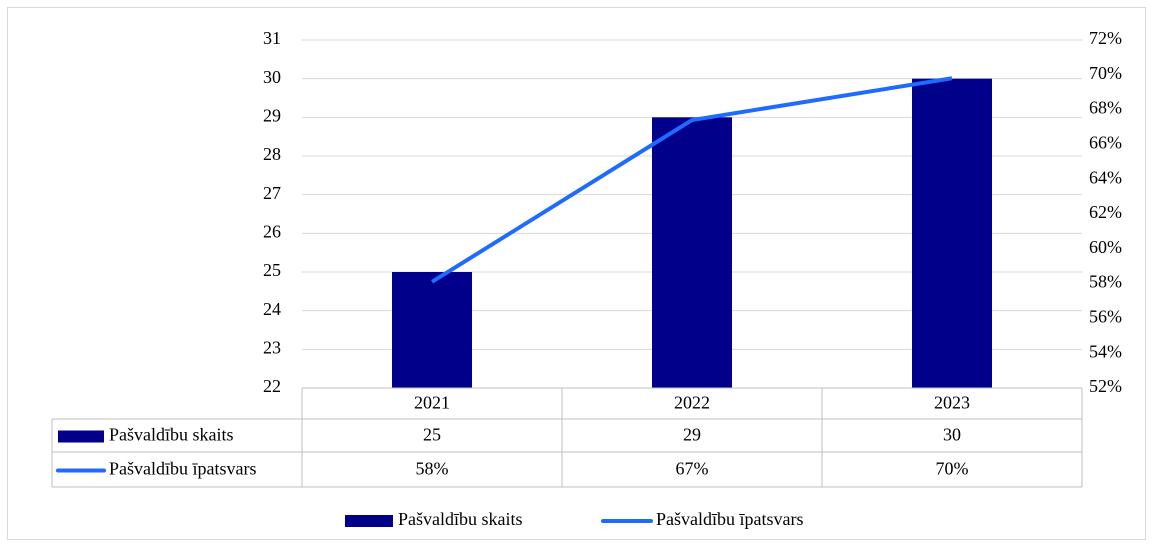 The image size is (1152, 548). Describe the element at coordinates (272, 231) in the screenshot. I see `y-tick-label: 26` at that location.